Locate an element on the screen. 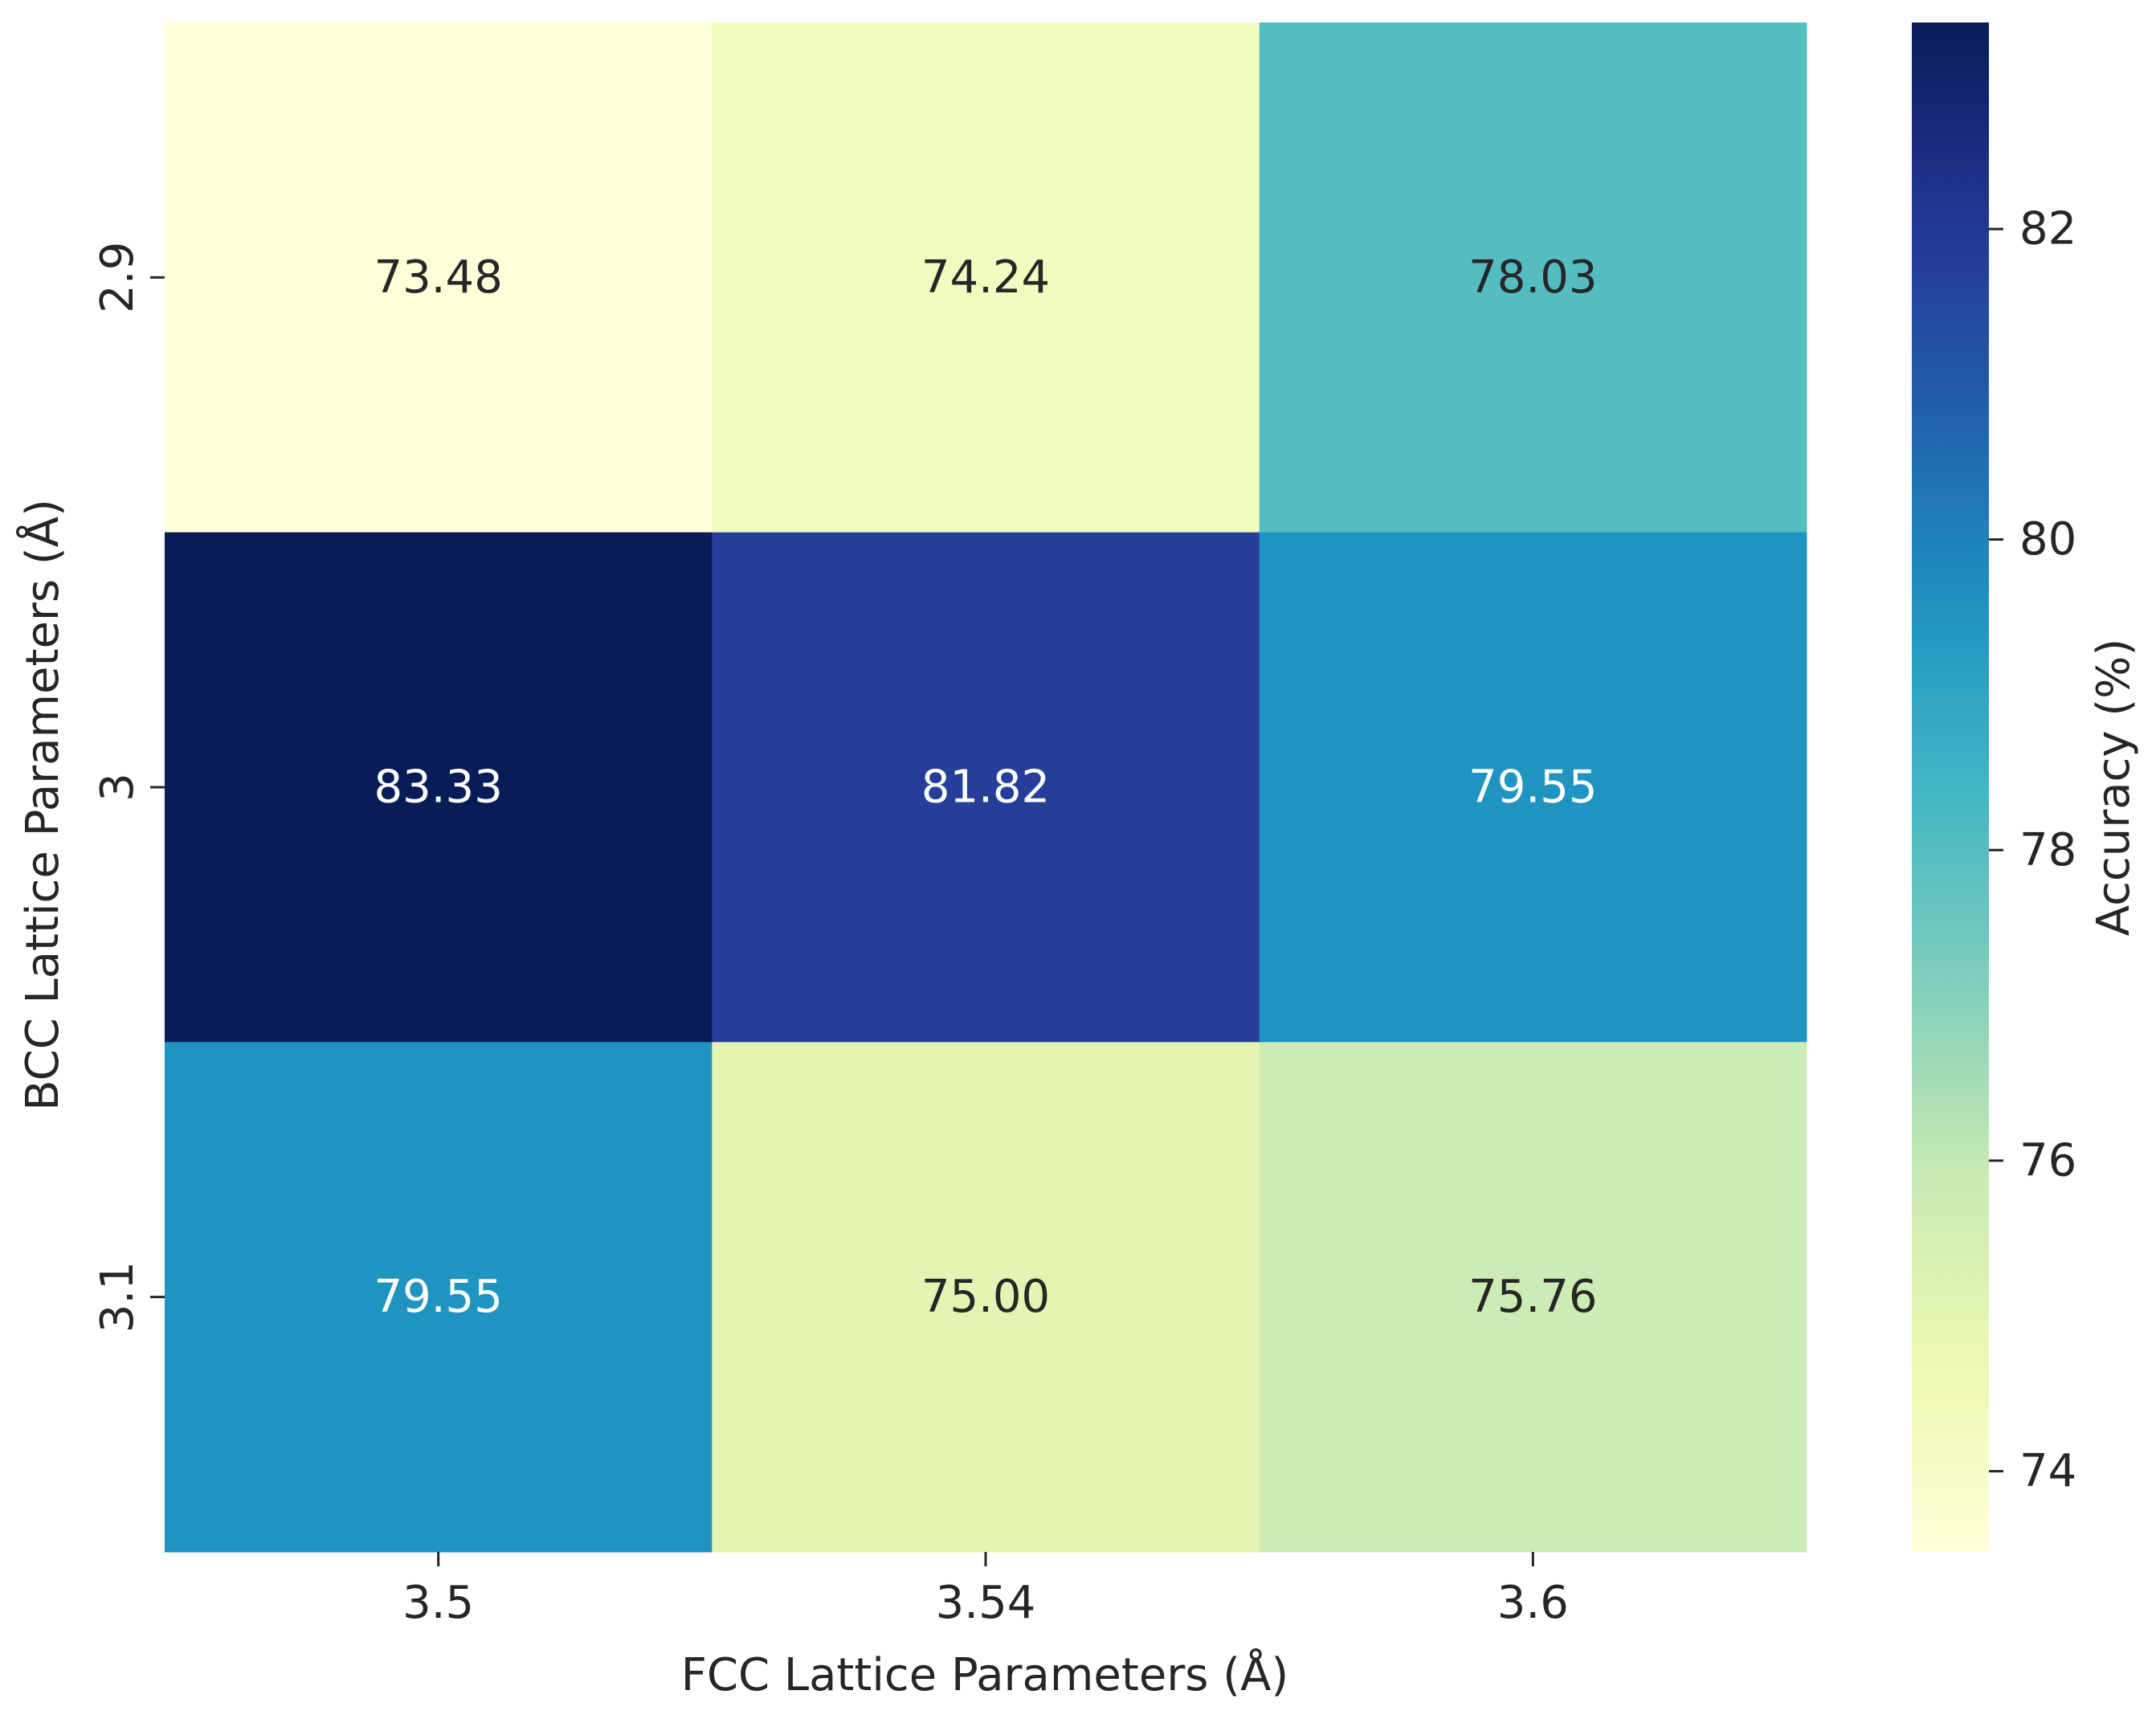 Image resolution: width=2156 pixels, height=1715 pixels. colorbar-tick-label: 74 is located at coordinates (2047, 1471).